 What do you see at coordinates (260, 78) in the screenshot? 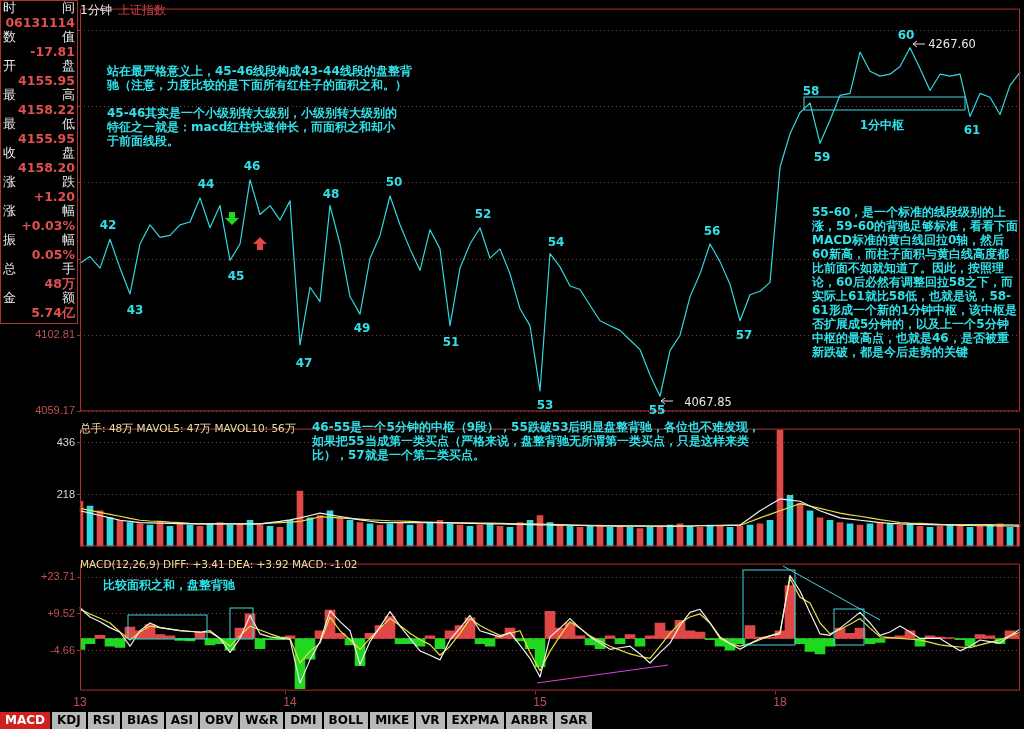
I see `annotation: 站在最严格意义上，45-46线段构成43-44线段的盘整背驰（注意，力度比较的是下面所有红柱子的面积之和。）` at bounding box center [260, 78].